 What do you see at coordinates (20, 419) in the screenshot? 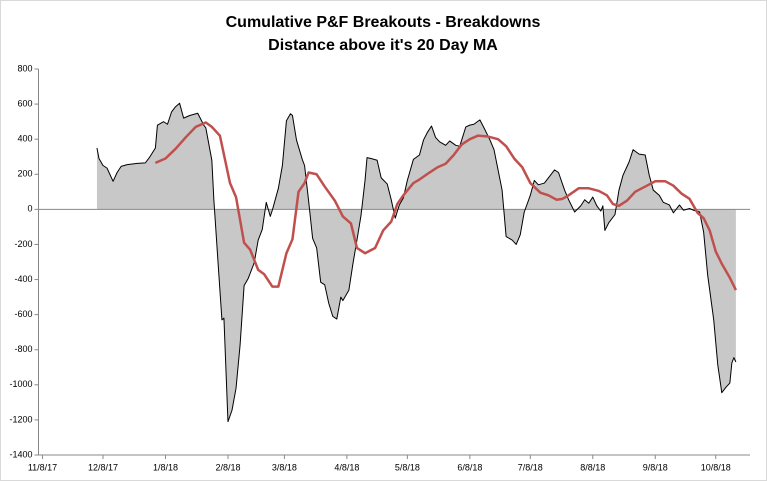
I see `y-tick-label: -1200` at bounding box center [20, 419].